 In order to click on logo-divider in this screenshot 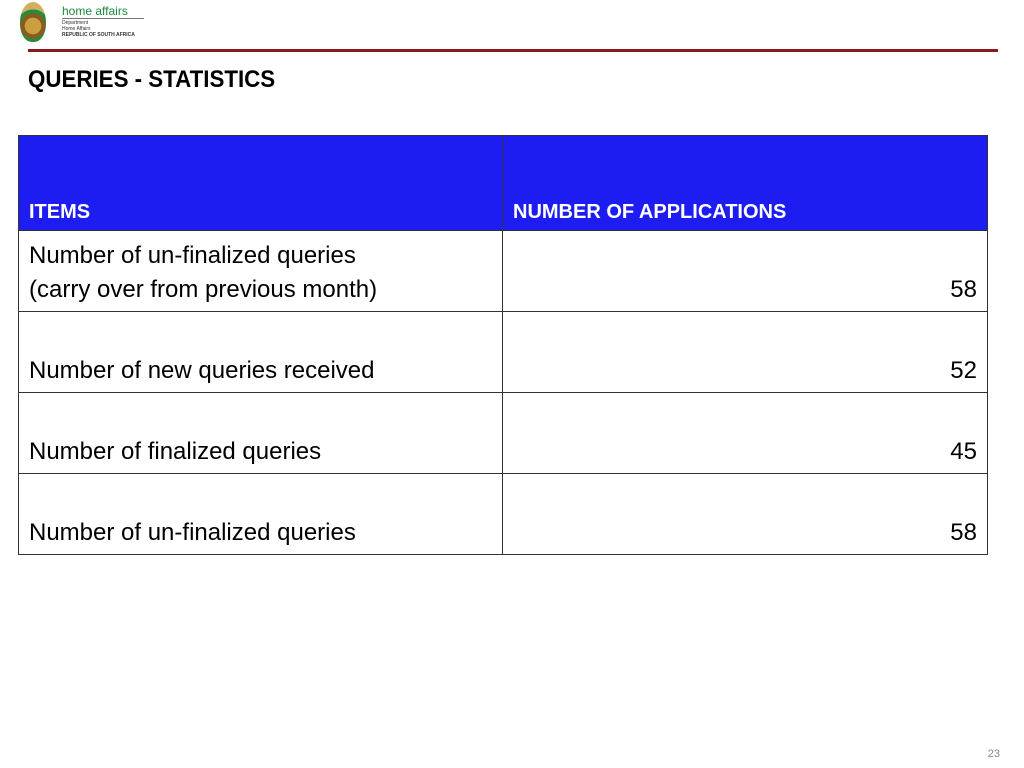, I will do `click(103, 18)`.